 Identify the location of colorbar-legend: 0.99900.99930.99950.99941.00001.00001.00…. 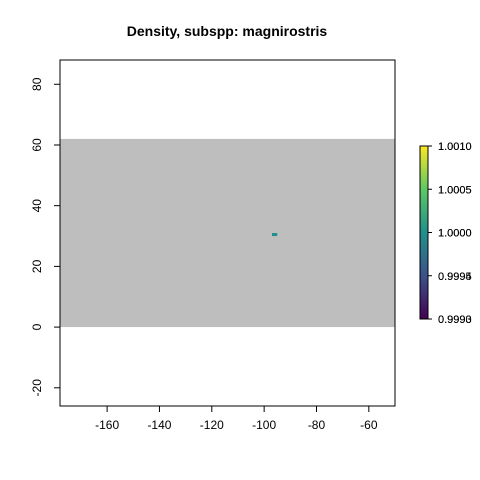
(445, 233).